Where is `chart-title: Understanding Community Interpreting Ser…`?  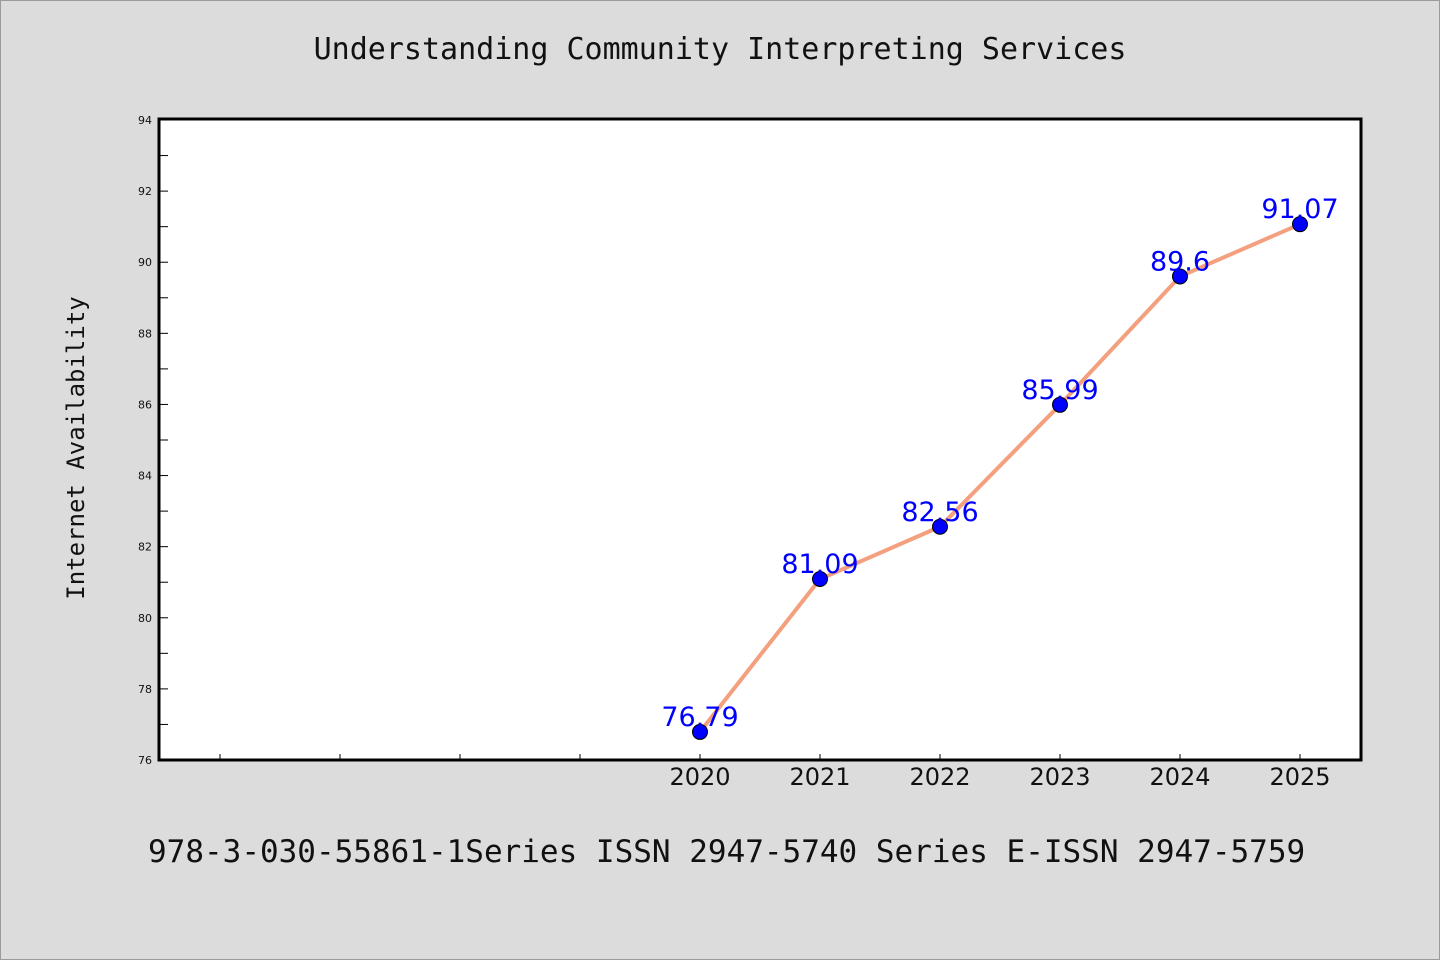 chart-title: Understanding Community Interpreting Ser… is located at coordinates (720, 49).